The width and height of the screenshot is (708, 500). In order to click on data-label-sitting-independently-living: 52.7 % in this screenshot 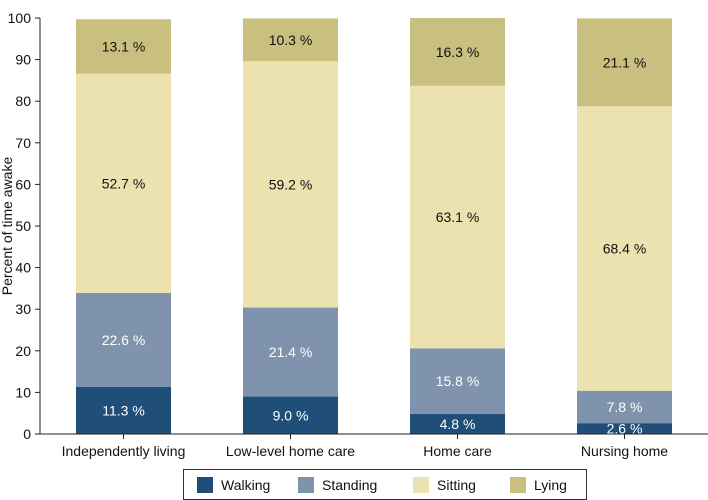, I will do `click(124, 183)`.